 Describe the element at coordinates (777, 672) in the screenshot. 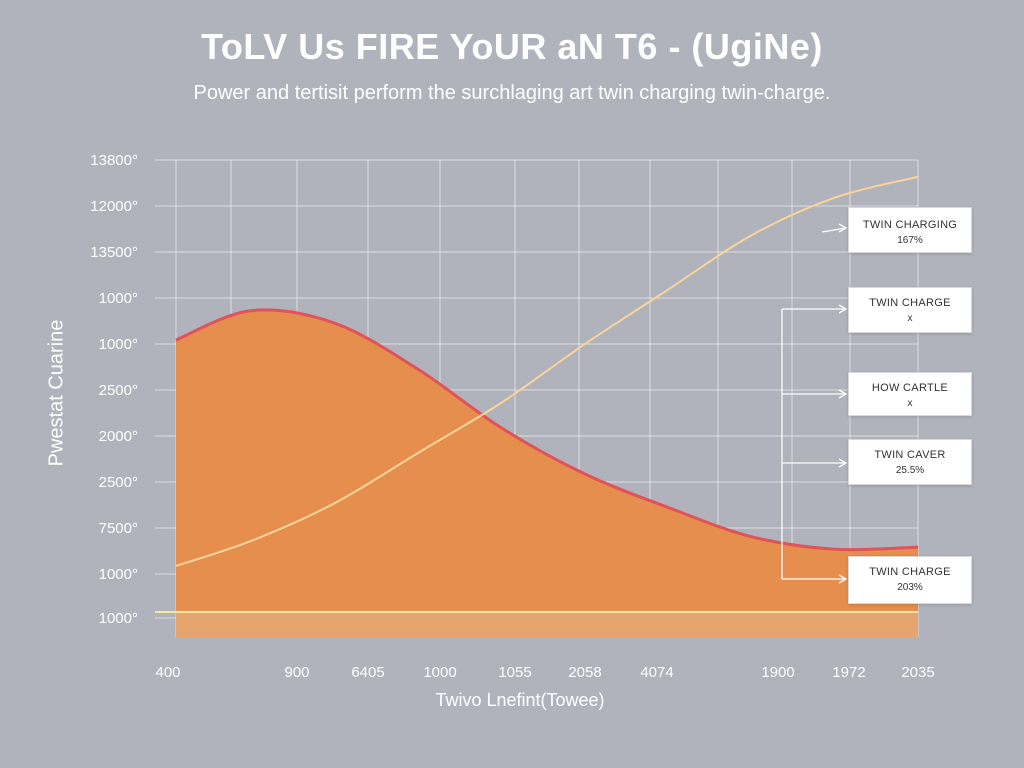

I see `x-tick-label: 1900` at that location.